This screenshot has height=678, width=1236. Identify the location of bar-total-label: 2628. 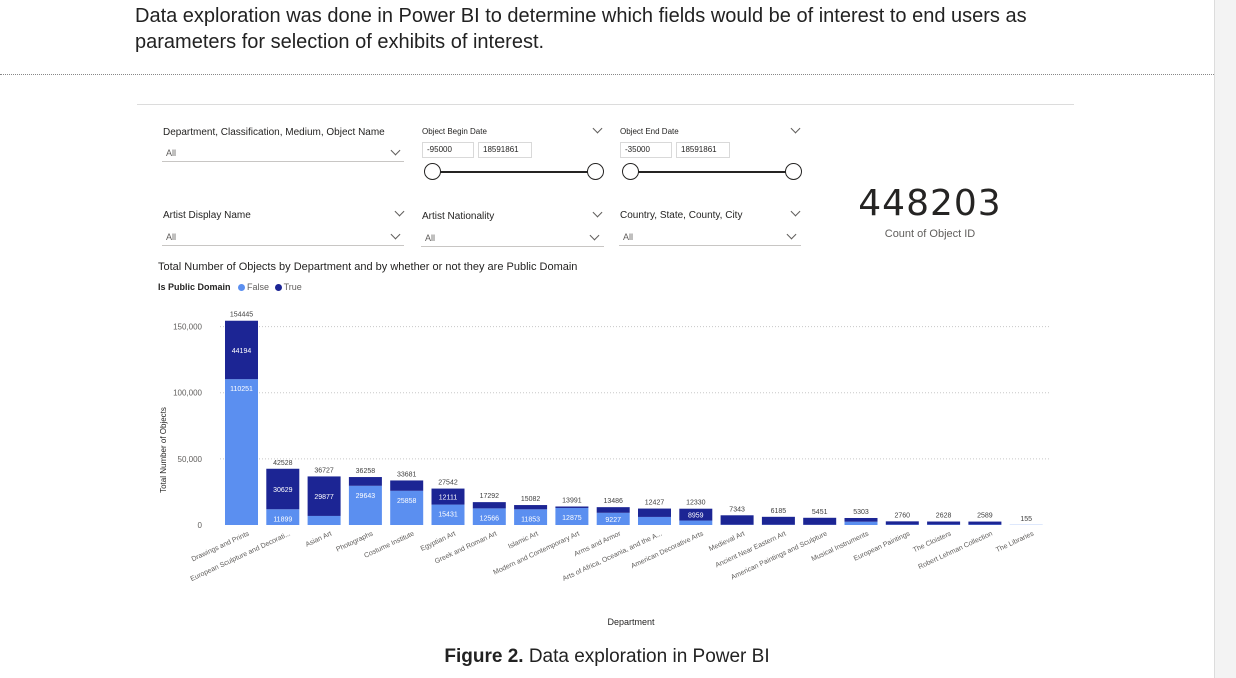
(944, 516).